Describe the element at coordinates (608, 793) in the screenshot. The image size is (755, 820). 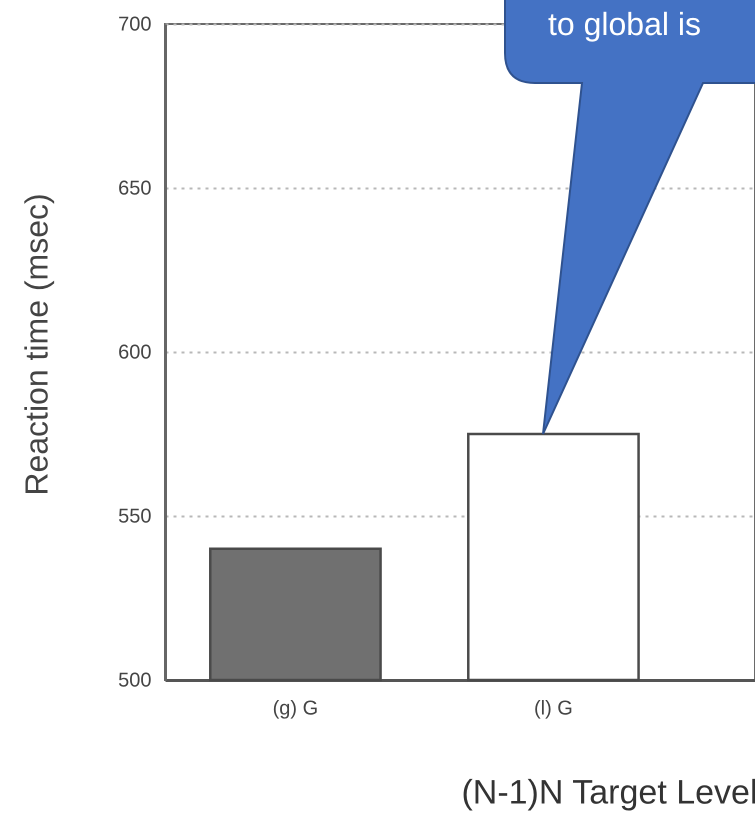
I see `x-axis-title: (N-1)N Target Level` at that location.